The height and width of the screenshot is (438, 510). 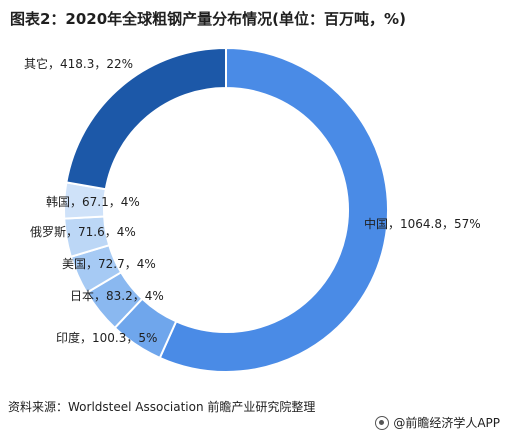 I want to click on chart-title: 图表2：2020年全球粗钢产量分布情况(单位：百万吨，%), so click(x=208, y=19).